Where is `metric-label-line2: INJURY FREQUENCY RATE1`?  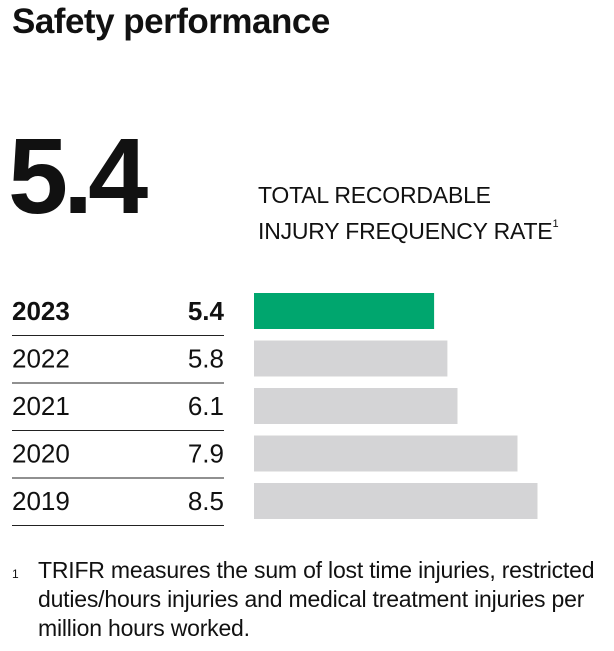
metric-label-line2: INJURY FREQUENCY RATE1 is located at coordinates (408, 228).